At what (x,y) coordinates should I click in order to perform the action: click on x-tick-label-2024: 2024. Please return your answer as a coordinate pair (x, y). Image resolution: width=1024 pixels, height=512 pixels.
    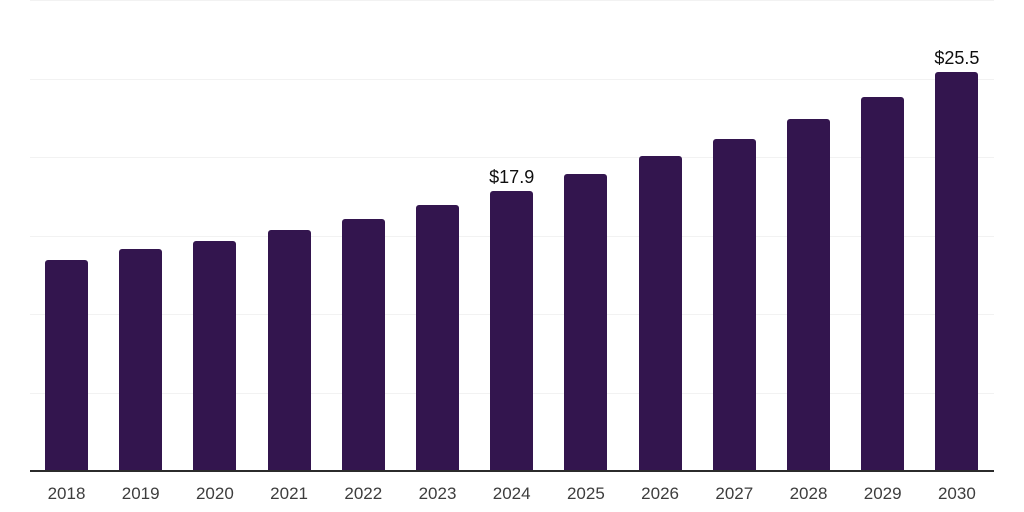
    Looking at the image, I should click on (511, 493).